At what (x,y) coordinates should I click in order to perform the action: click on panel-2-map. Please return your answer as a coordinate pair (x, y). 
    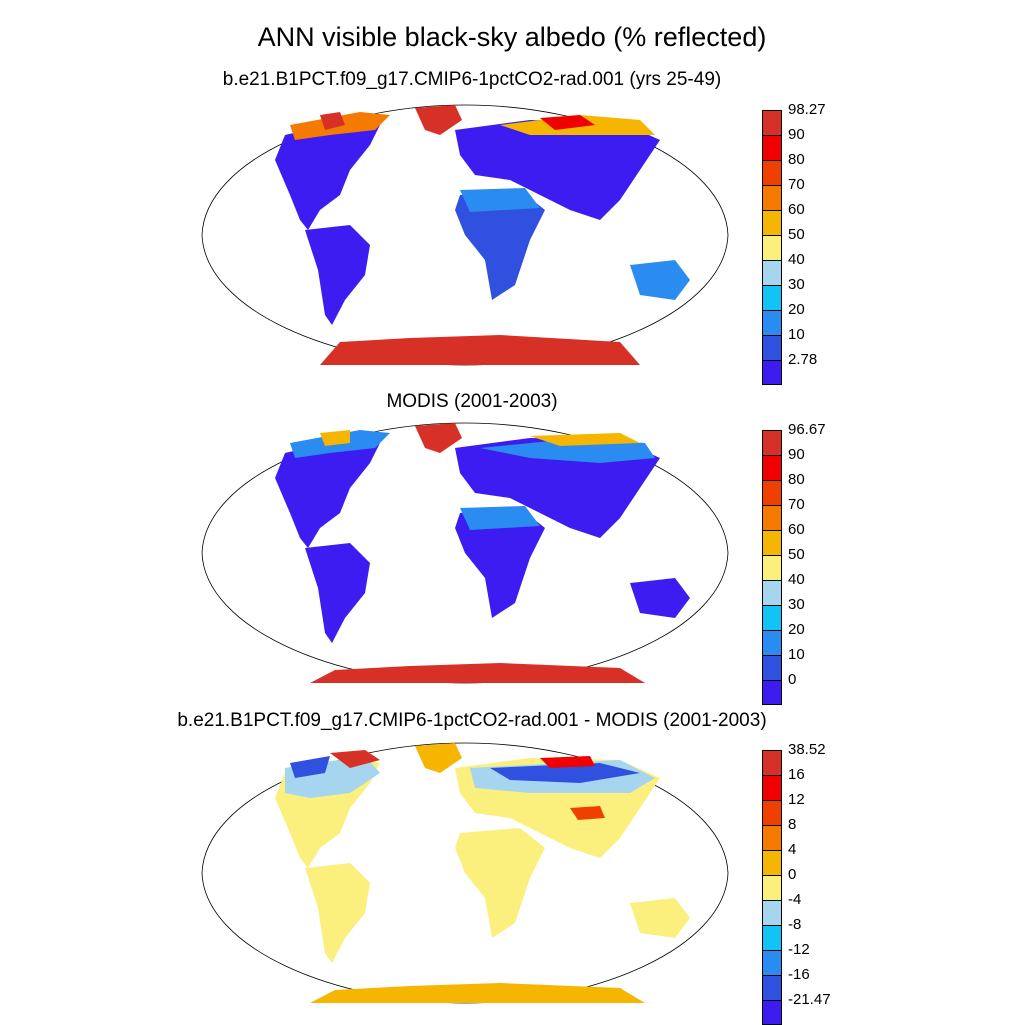
    Looking at the image, I should click on (465, 553).